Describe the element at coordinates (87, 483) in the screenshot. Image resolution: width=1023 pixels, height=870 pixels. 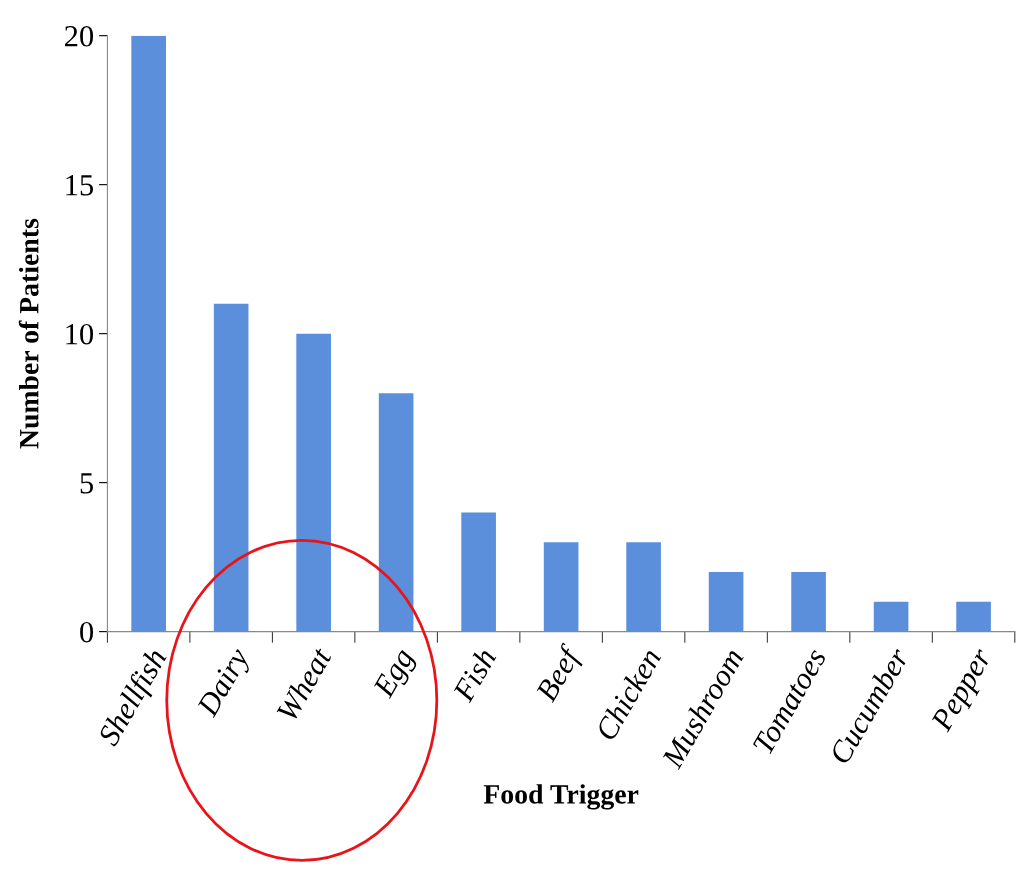
I see `y-tick-label: 5` at that location.